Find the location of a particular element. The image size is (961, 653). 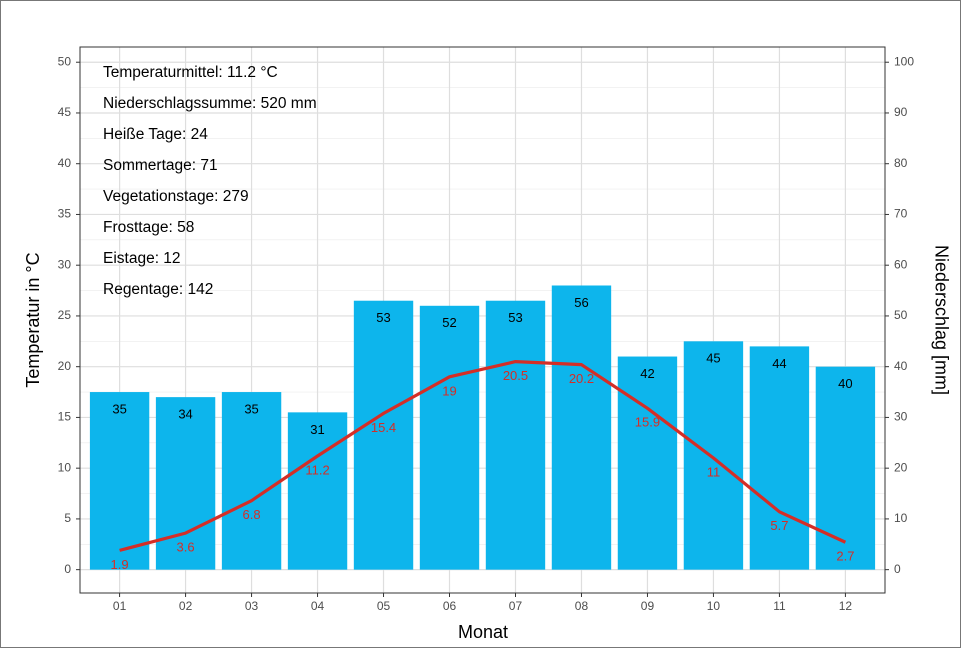

annotation: Heiße Tage: 24 is located at coordinates (155, 134).